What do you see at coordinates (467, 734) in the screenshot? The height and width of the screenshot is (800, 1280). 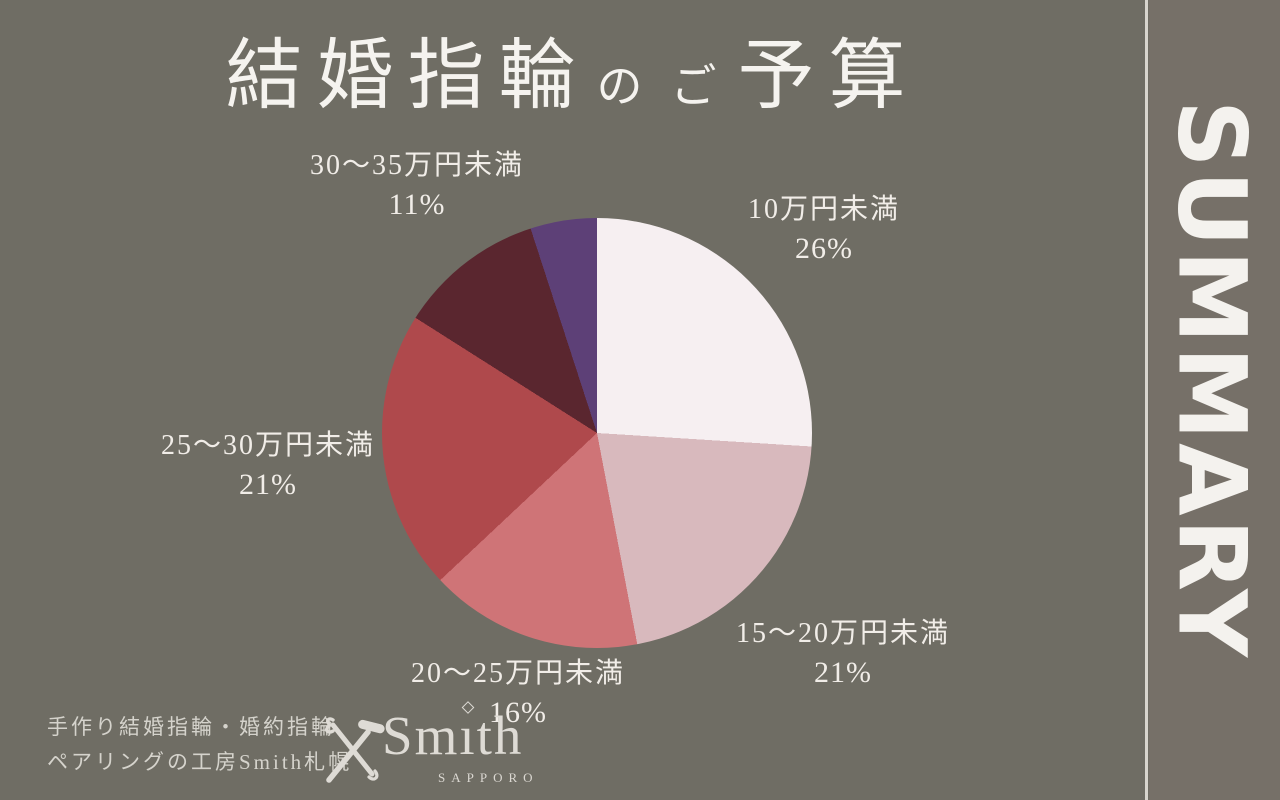 I see `logo-name-i: ı` at bounding box center [467, 734].